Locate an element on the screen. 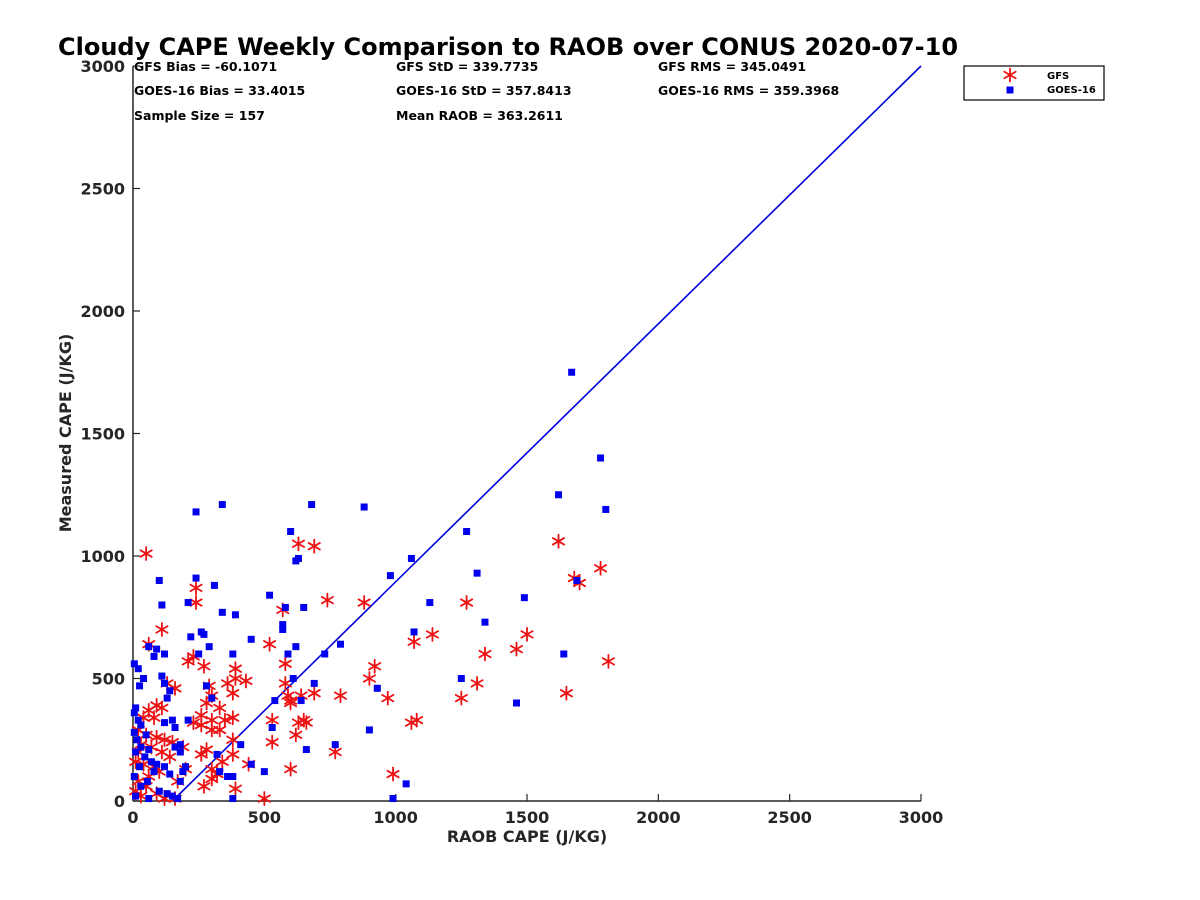 The width and height of the screenshot is (1200, 900). y-axis-label: Measured CAPE (J/KG) is located at coordinates (65, 433).